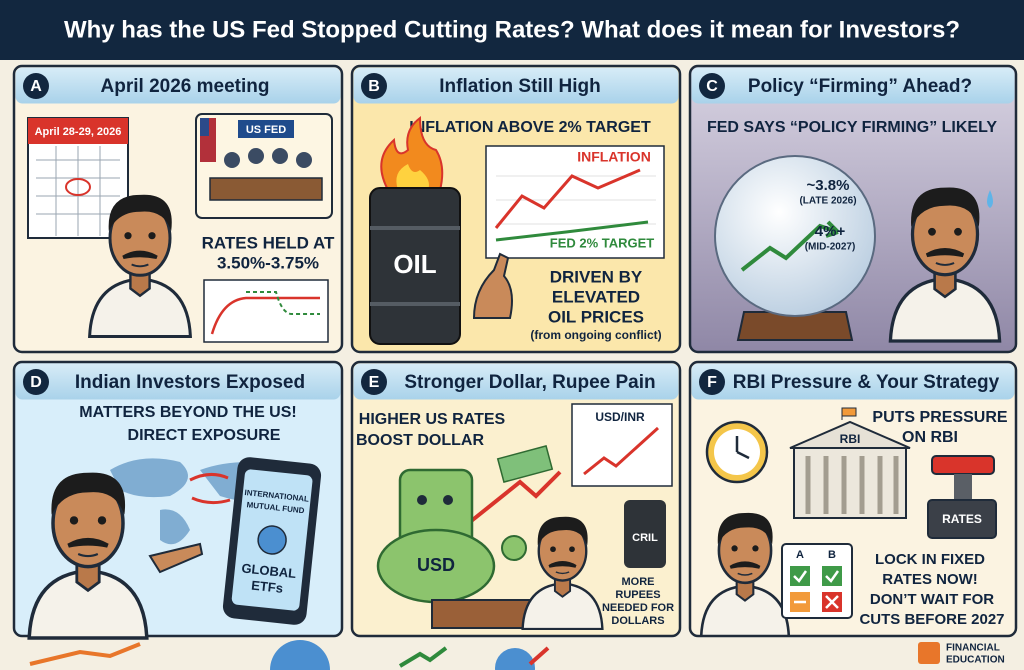 This screenshot has width=1024, height=670. Describe the element at coordinates (412, 177) in the screenshot. I see `flame-core` at that location.